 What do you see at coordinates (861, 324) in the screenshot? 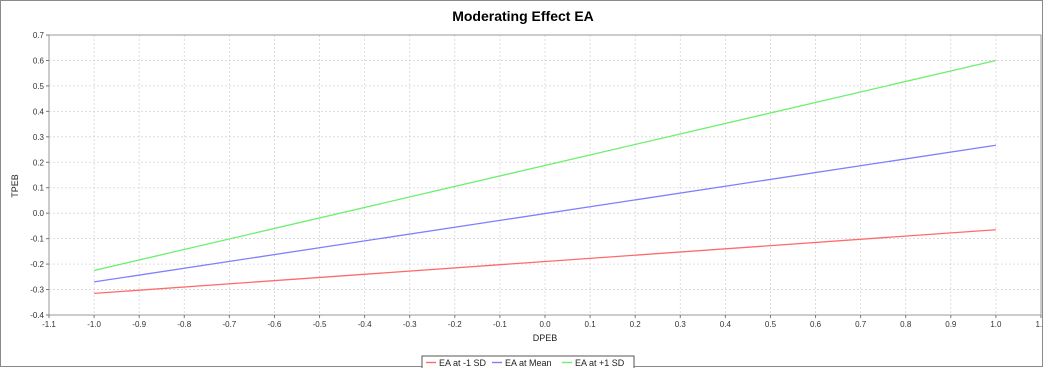
I see `x-tick-label: 0.7` at bounding box center [861, 324].